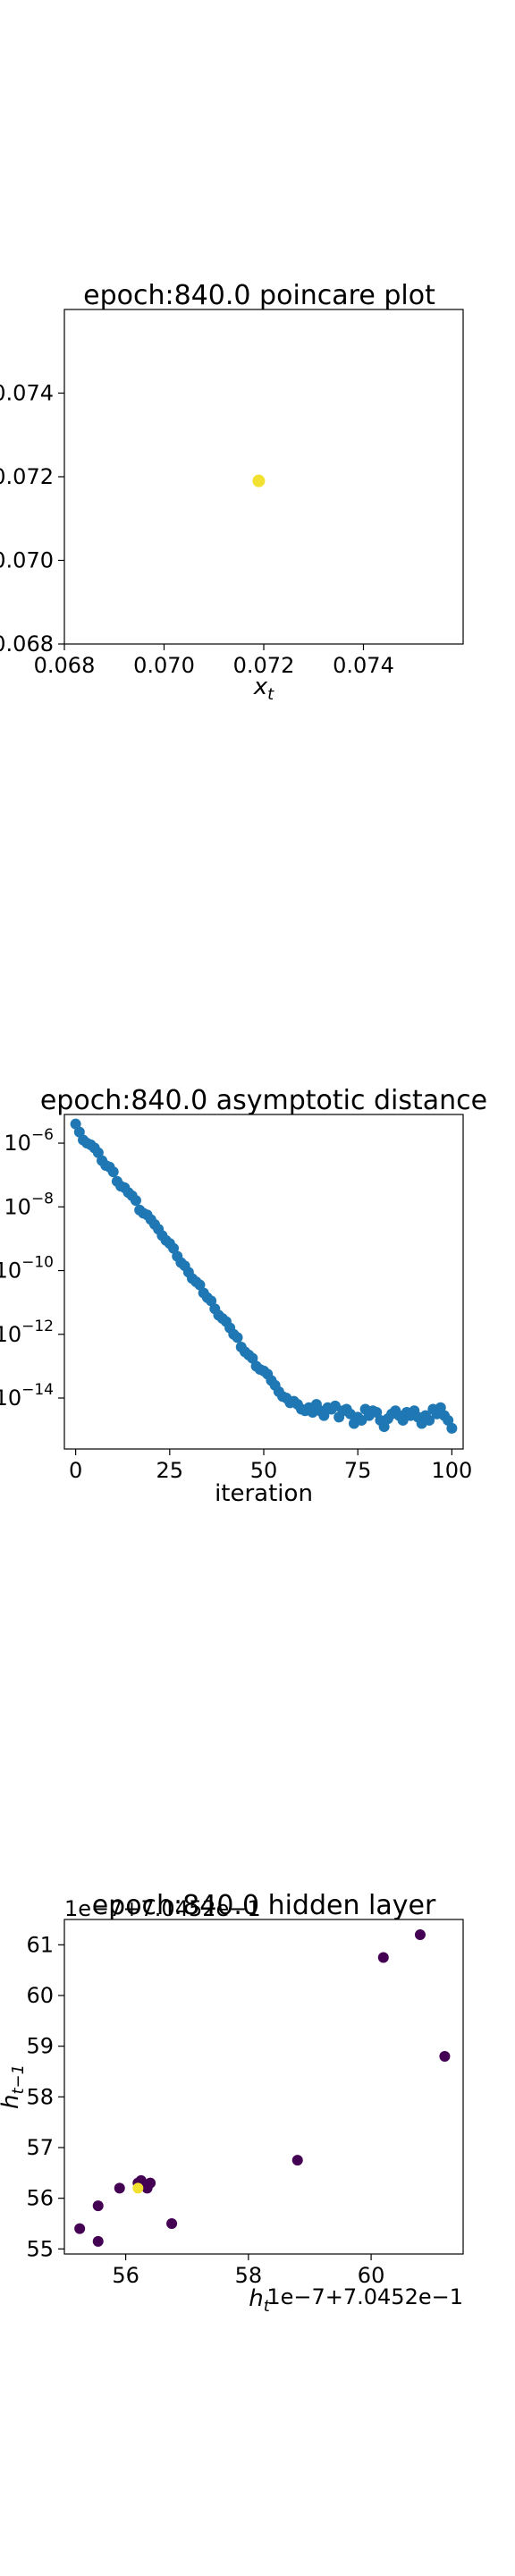 This screenshot has height=2576, width=515. Describe the element at coordinates (249, 2275) in the screenshot. I see `x-tick-label: 58` at that location.